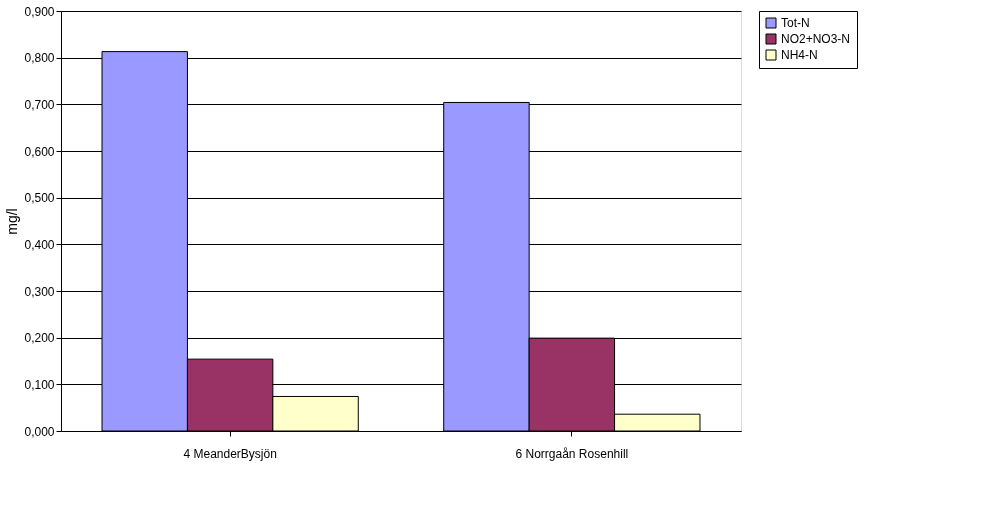 Image resolution: width=1007 pixels, height=517 pixels. I want to click on y-tick-label: 0,300, so click(39, 291).